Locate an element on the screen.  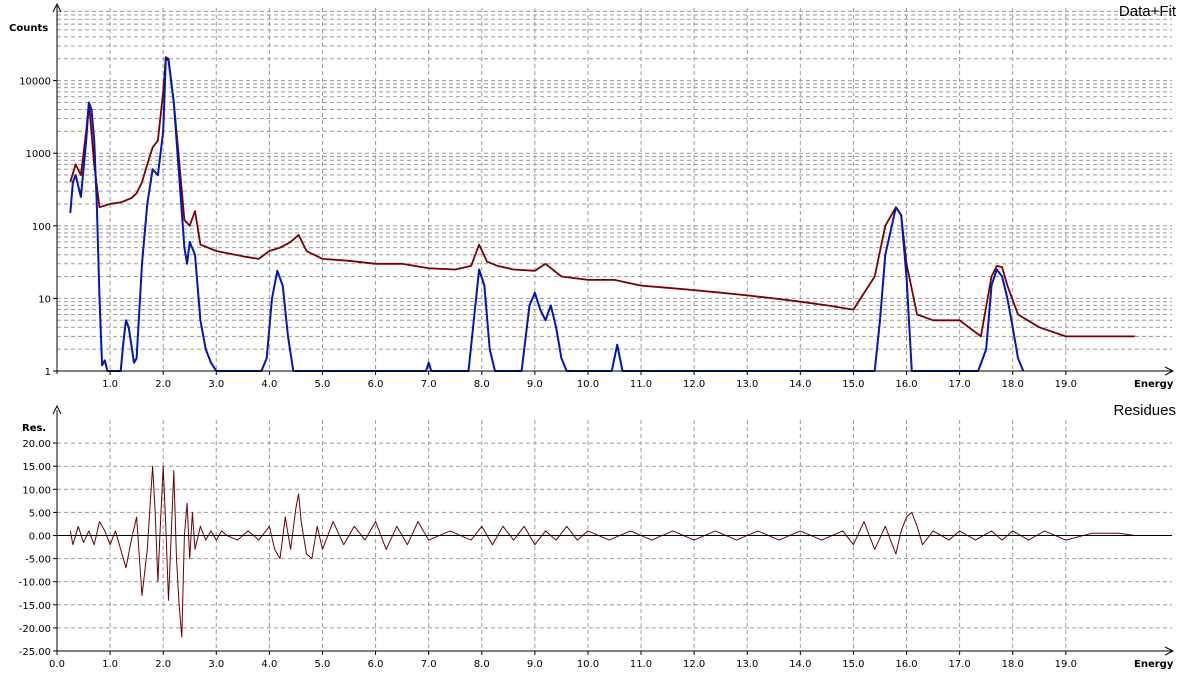
residues-x-tick-label: 13.0 is located at coordinates (747, 664).